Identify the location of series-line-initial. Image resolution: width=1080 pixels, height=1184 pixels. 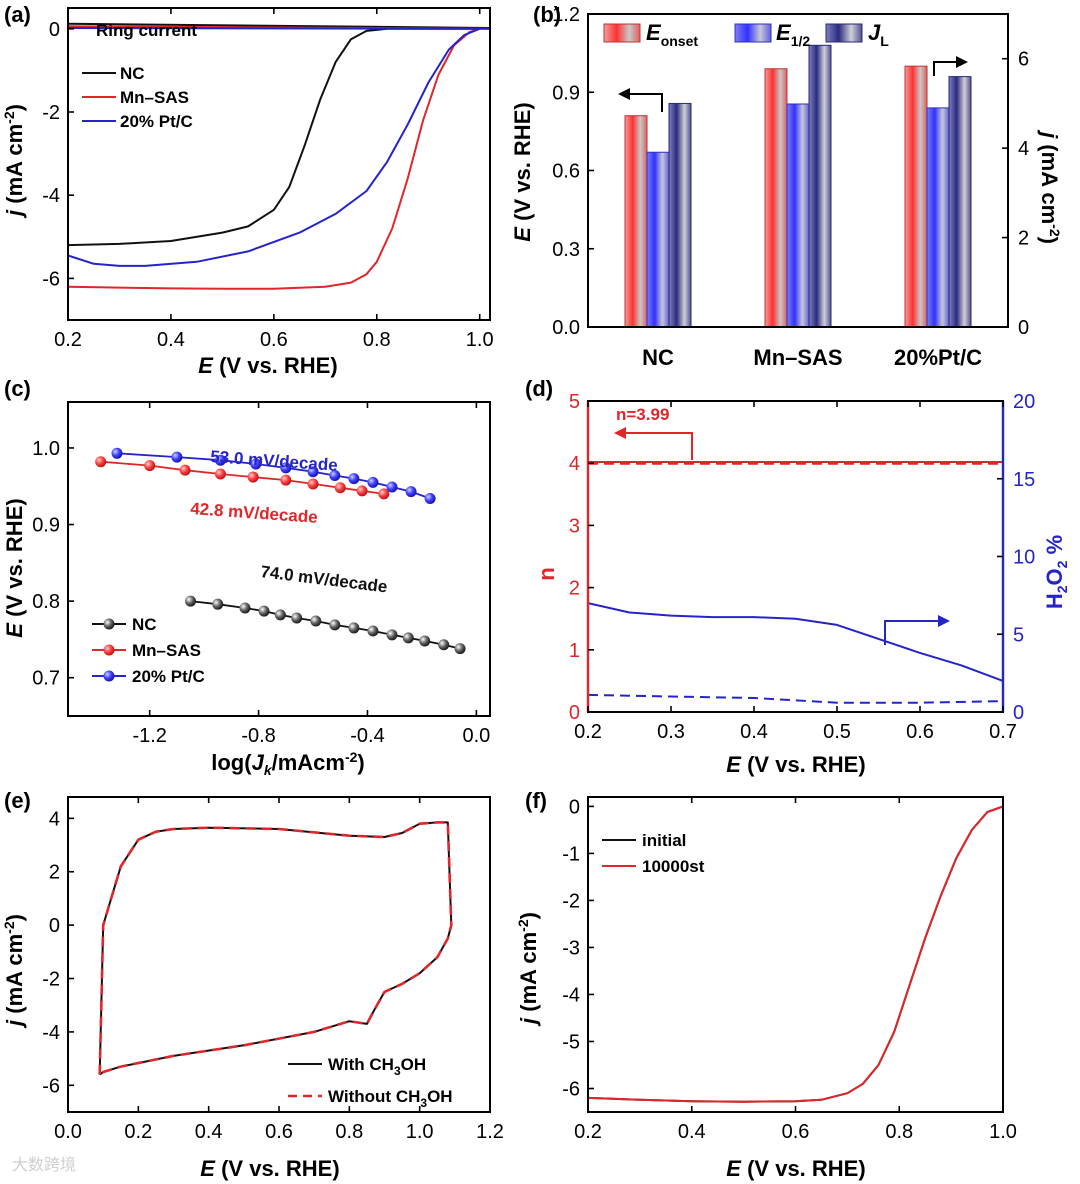
(795, 954).